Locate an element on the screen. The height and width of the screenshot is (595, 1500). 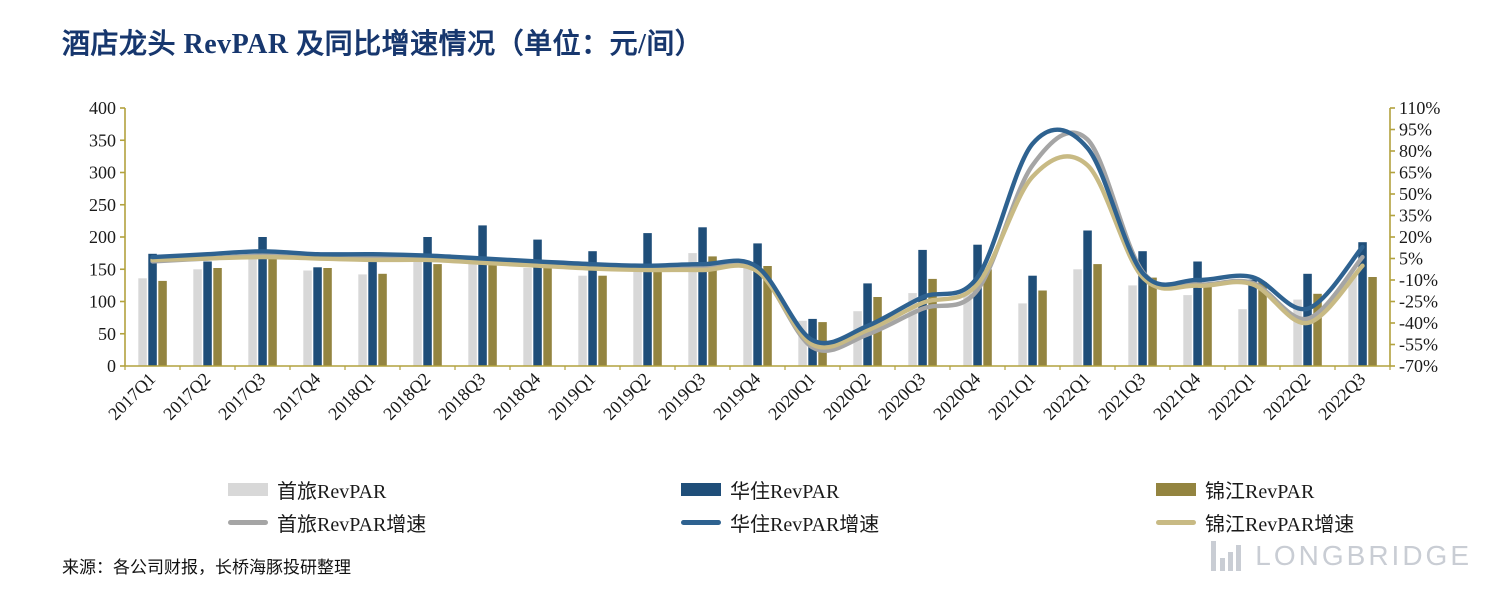
x-category-label: 2019Q4 is located at coordinates (736, 396).